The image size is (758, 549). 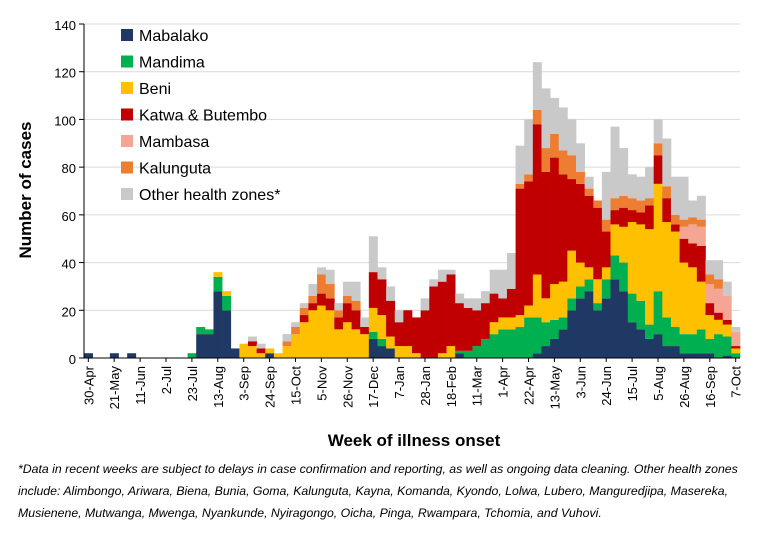 What do you see at coordinates (174, 142) in the screenshot?
I see `legend-label: Mambasa` at bounding box center [174, 142].